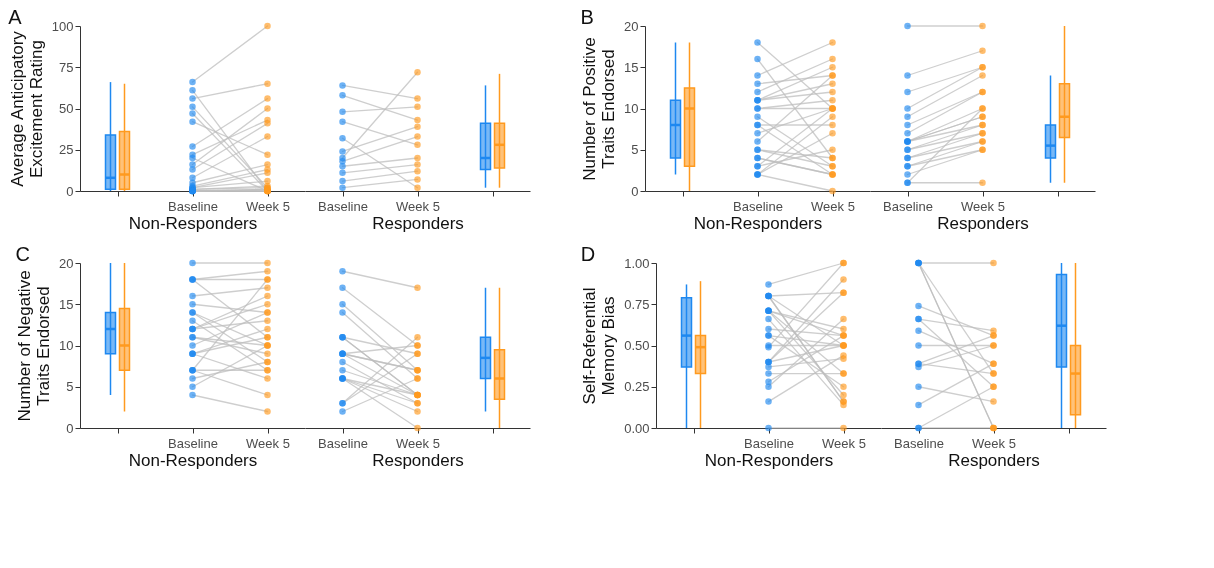 This screenshot has width=1214, height=568. Describe the element at coordinates (34, 346) in the screenshot. I see `y-axis-title: Number of Negative Traits Endorsed` at that location.